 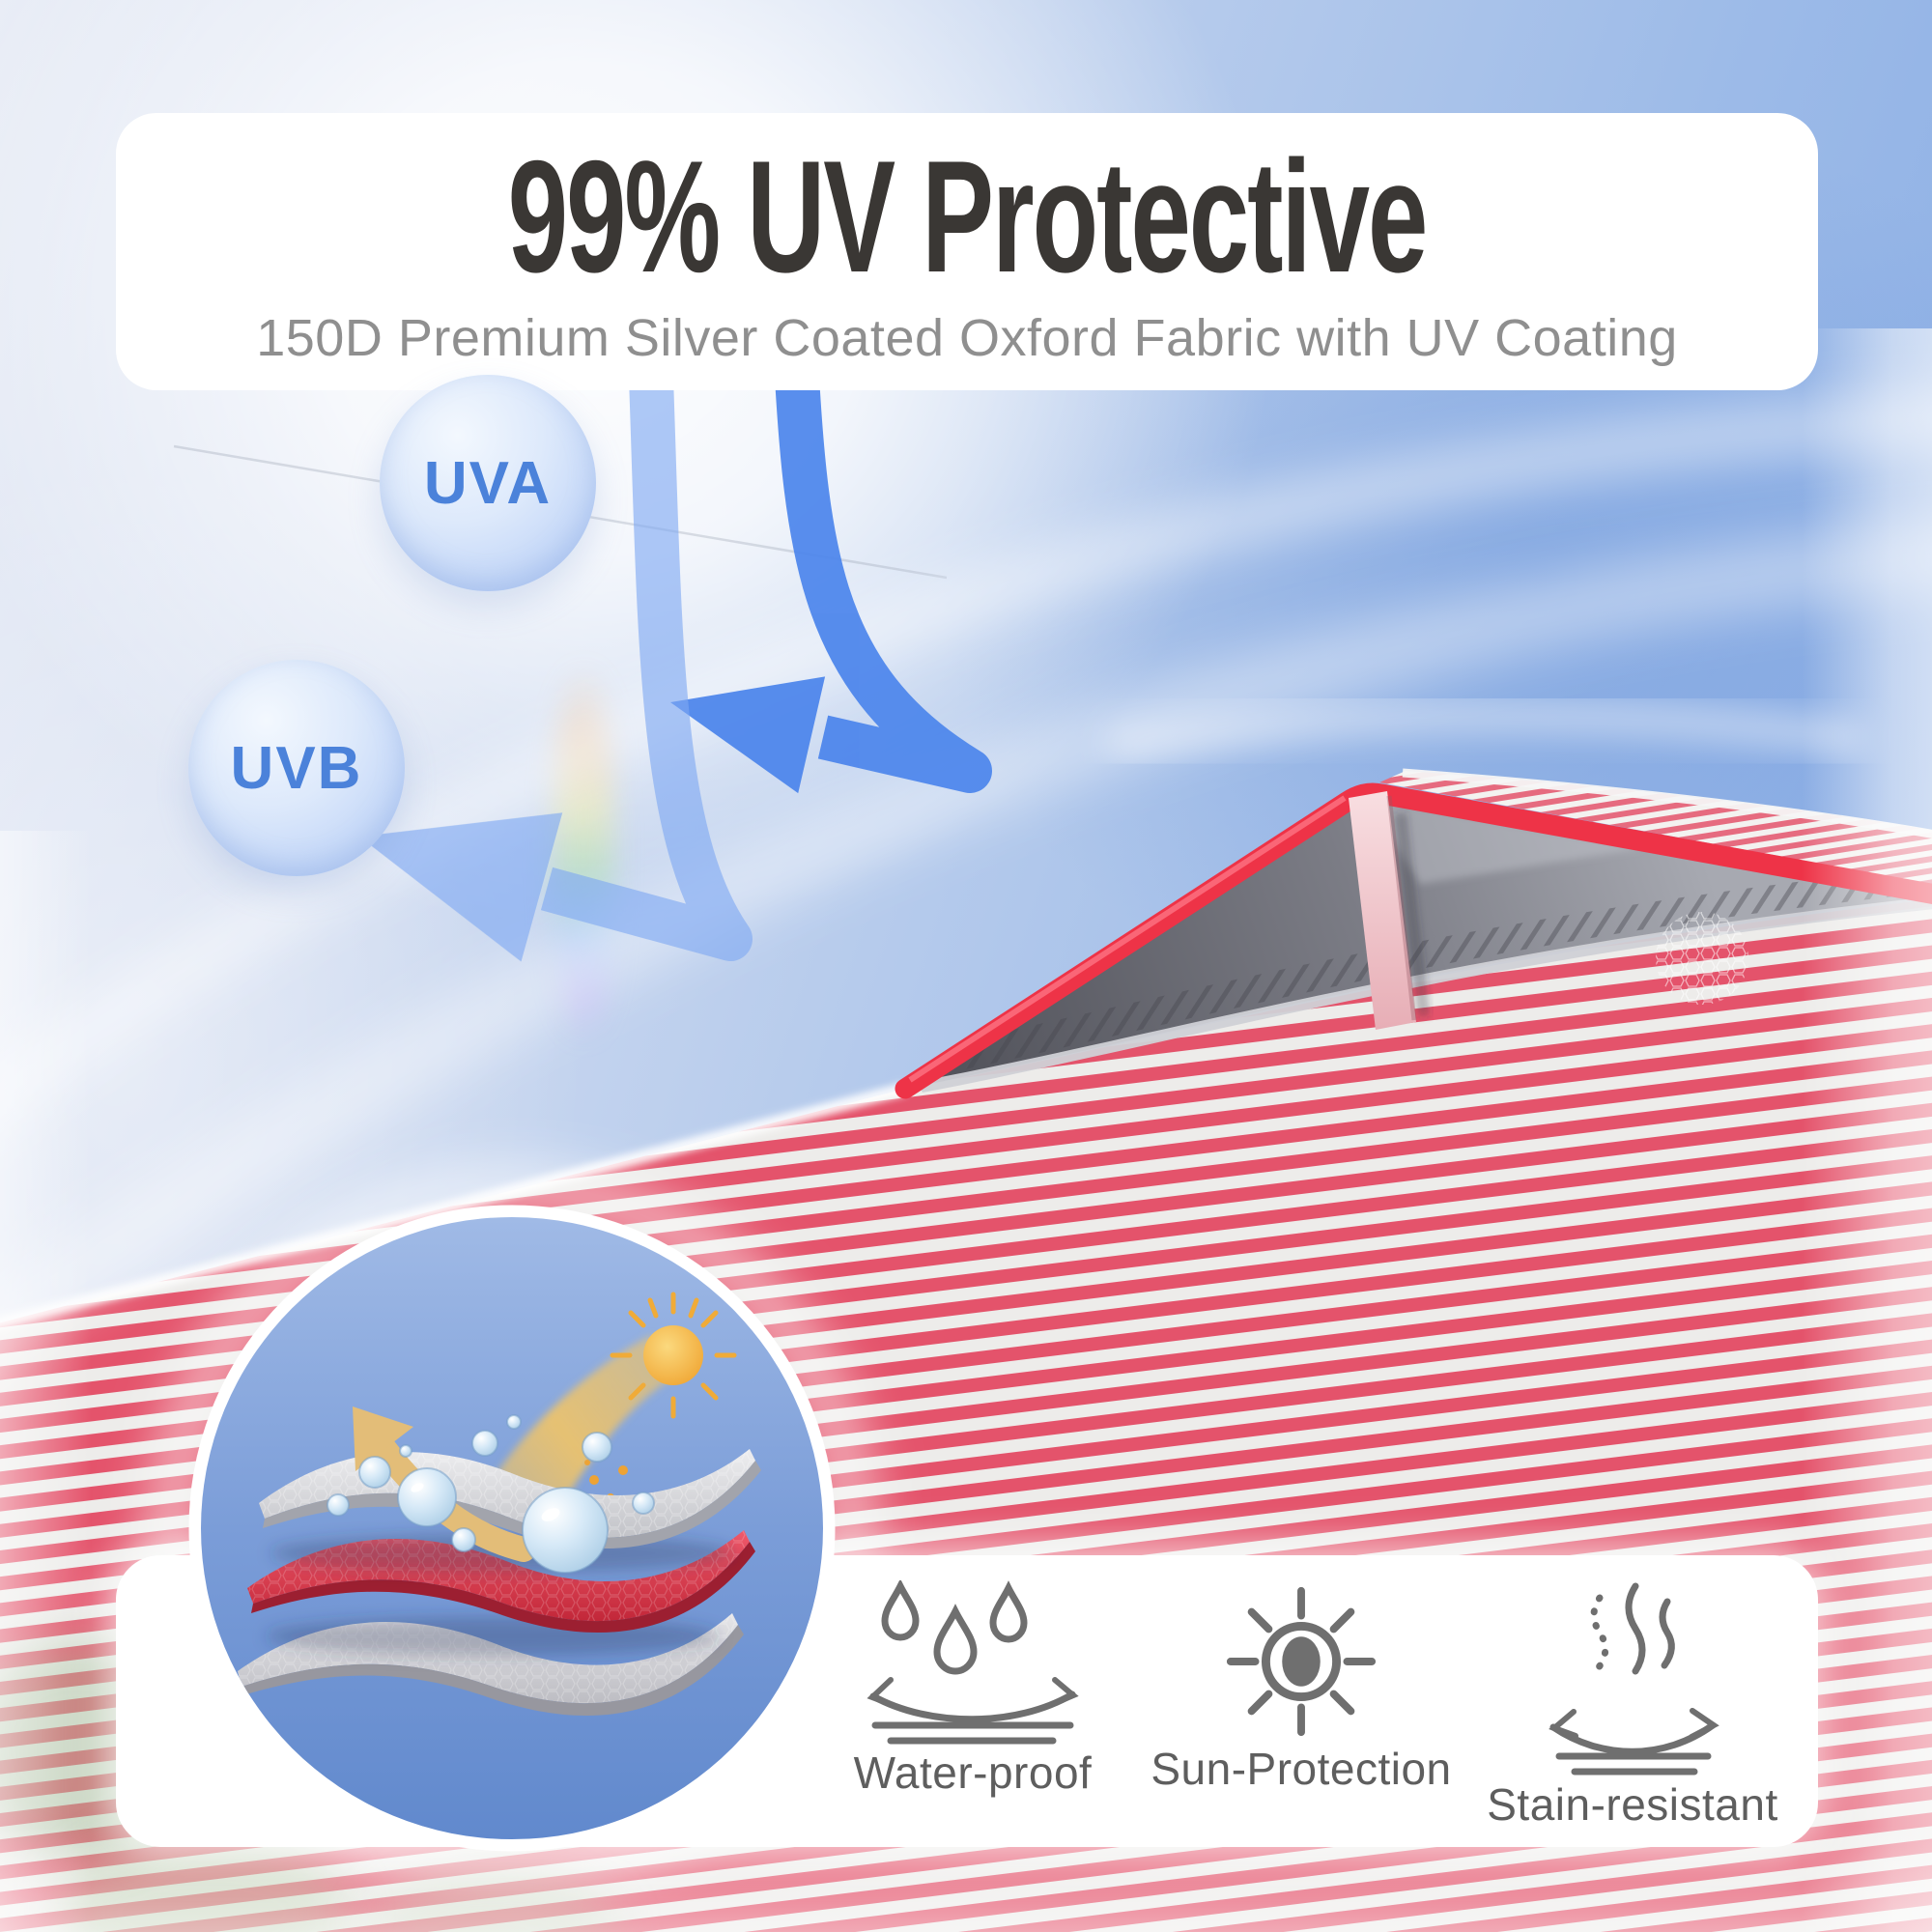 What do you see at coordinates (556, 643) in the screenshot?
I see `uvb-arrow` at bounding box center [556, 643].